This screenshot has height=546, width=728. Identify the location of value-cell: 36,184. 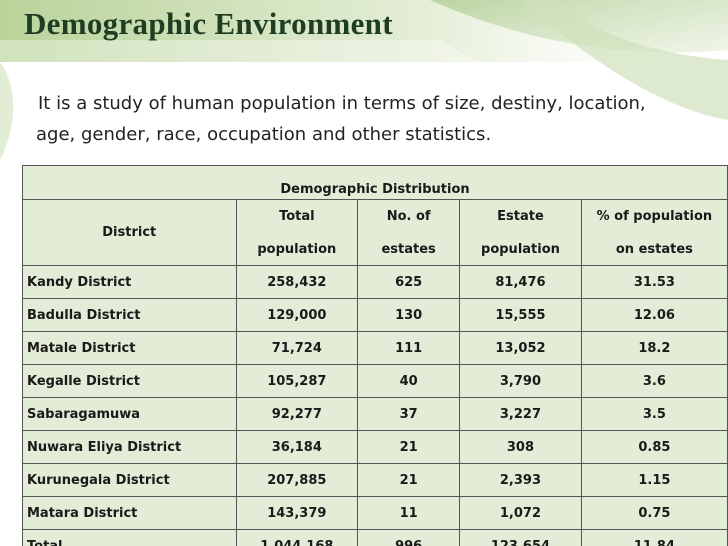
(297, 447).